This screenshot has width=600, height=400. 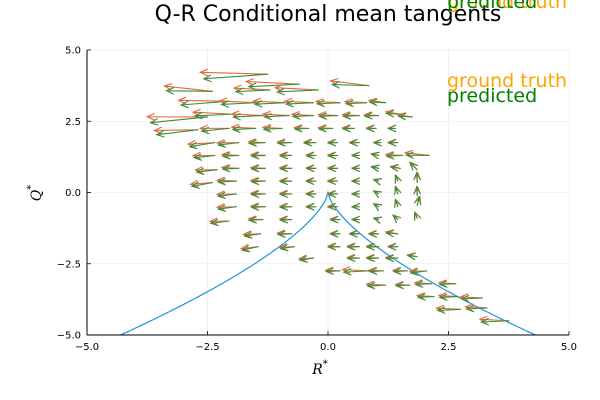 I want to click on y-tick-label: 0.0, so click(x=73, y=193).